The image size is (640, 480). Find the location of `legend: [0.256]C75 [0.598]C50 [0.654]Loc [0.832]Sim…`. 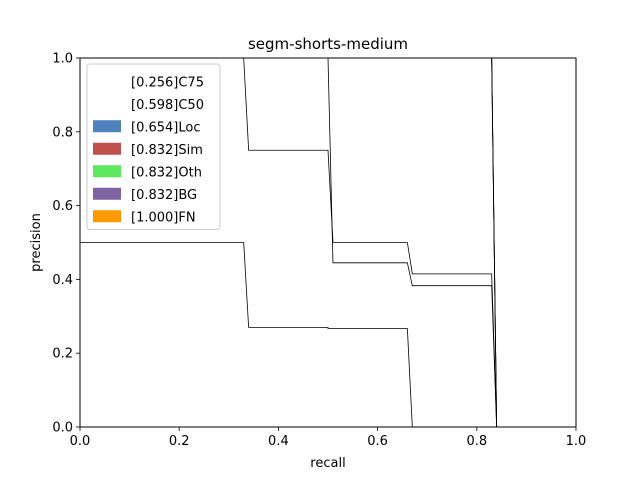

legend: [0.256]C75 [0.598]C50 [0.654]Loc [0.832]Sim… is located at coordinates (153, 146).